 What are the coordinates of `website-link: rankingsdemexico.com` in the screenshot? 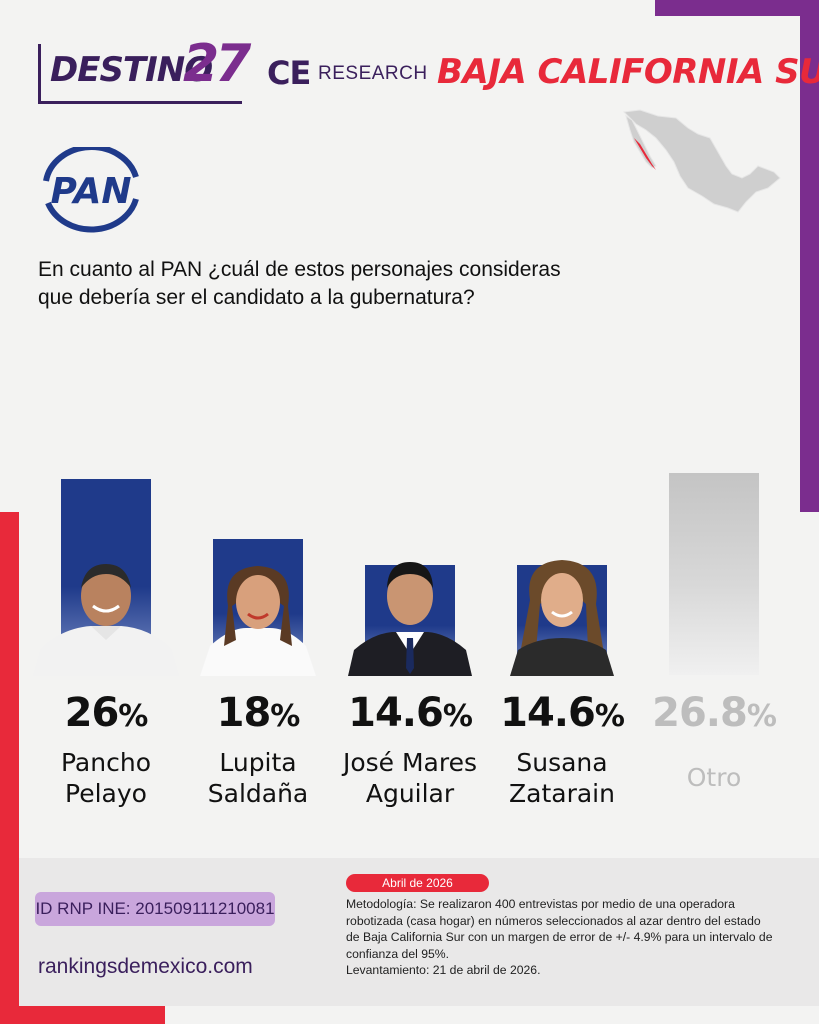 It's located at (145, 966).